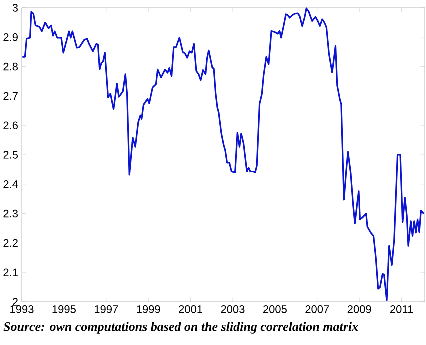 The height and width of the screenshot is (345, 426). What do you see at coordinates (233, 310) in the screenshot?
I see `x-tick-label: 2003` at bounding box center [233, 310].